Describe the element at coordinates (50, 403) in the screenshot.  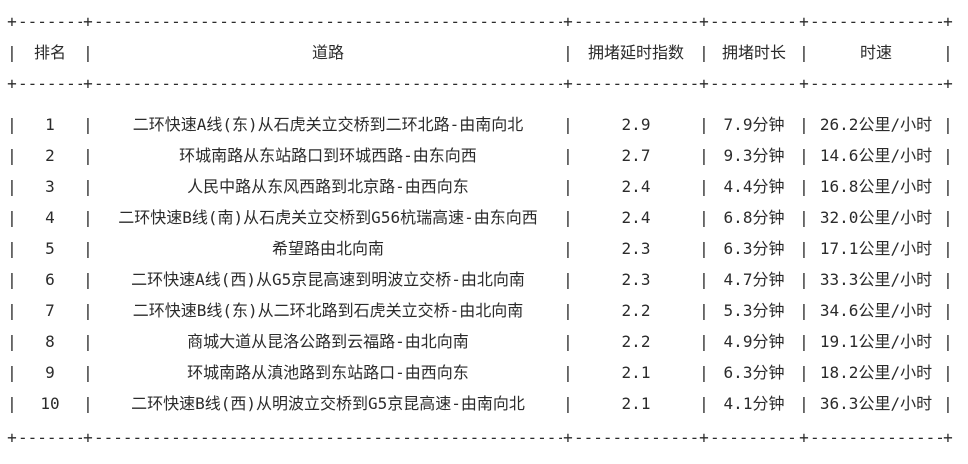
I see `cell-rank: 10` at that location.